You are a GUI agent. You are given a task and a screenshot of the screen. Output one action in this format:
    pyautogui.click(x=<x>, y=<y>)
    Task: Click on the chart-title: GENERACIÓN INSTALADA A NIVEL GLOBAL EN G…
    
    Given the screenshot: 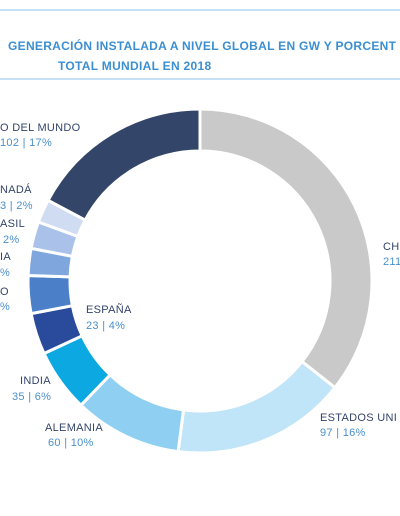 What is the action you would take?
    pyautogui.click(x=202, y=45)
    